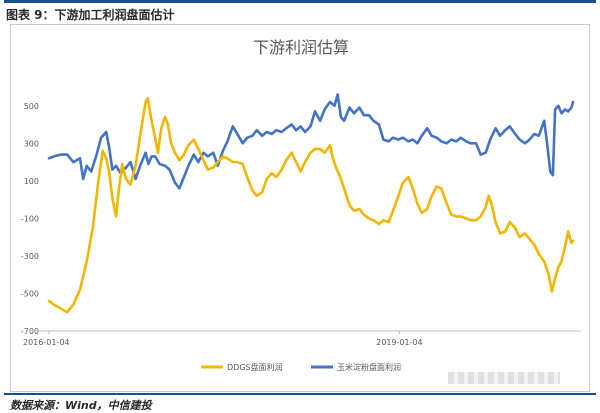 The height and width of the screenshot is (413, 600). What do you see at coordinates (369, 367) in the screenshot?
I see `legend-label: 玉米淀粉盘面利润` at bounding box center [369, 367].